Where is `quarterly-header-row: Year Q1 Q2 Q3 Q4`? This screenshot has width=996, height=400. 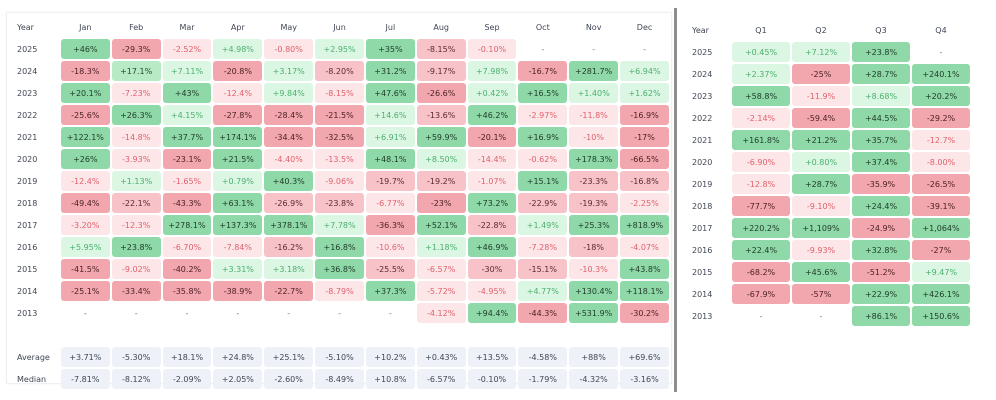 quarterly-header-row: Year Q1 Q2 Q3 Q4 is located at coordinates (828, 30).